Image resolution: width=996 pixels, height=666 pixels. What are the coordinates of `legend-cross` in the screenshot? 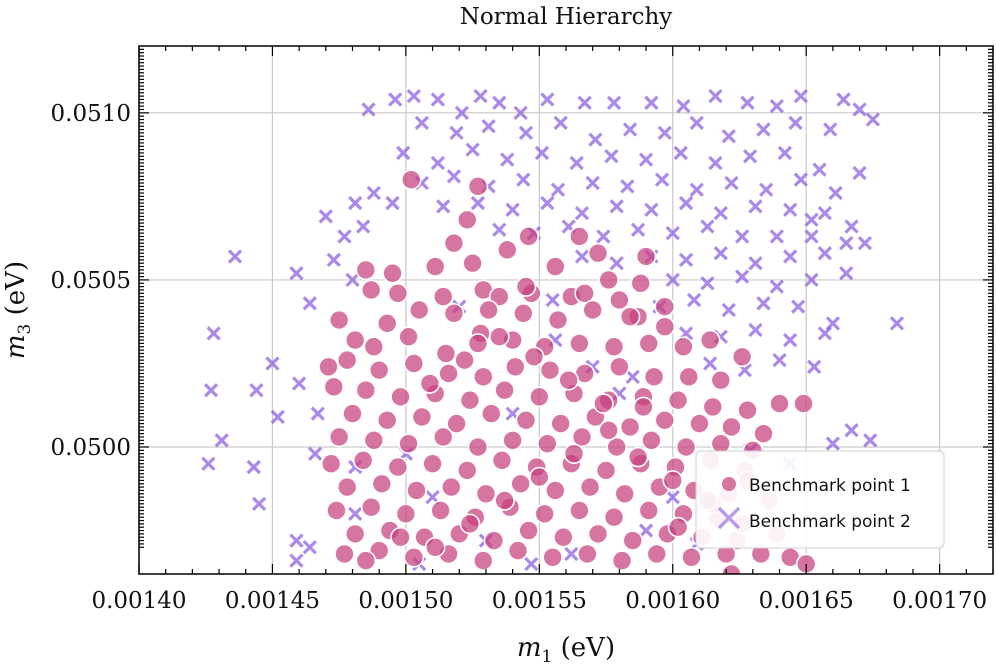 It's located at (729, 518).